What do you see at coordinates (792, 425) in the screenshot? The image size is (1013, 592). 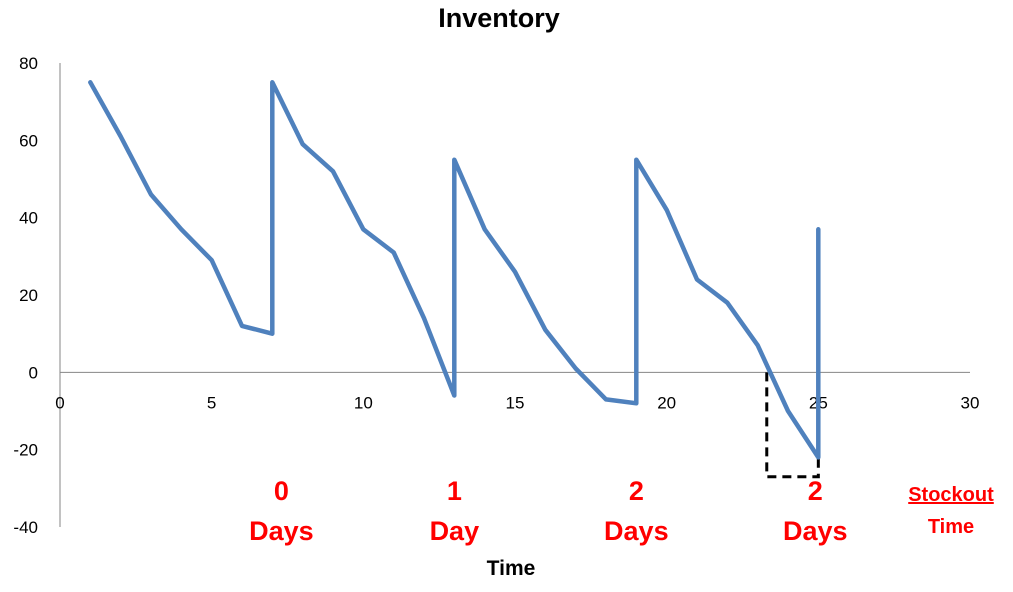 I see `stockout-dashed-box` at bounding box center [792, 425].